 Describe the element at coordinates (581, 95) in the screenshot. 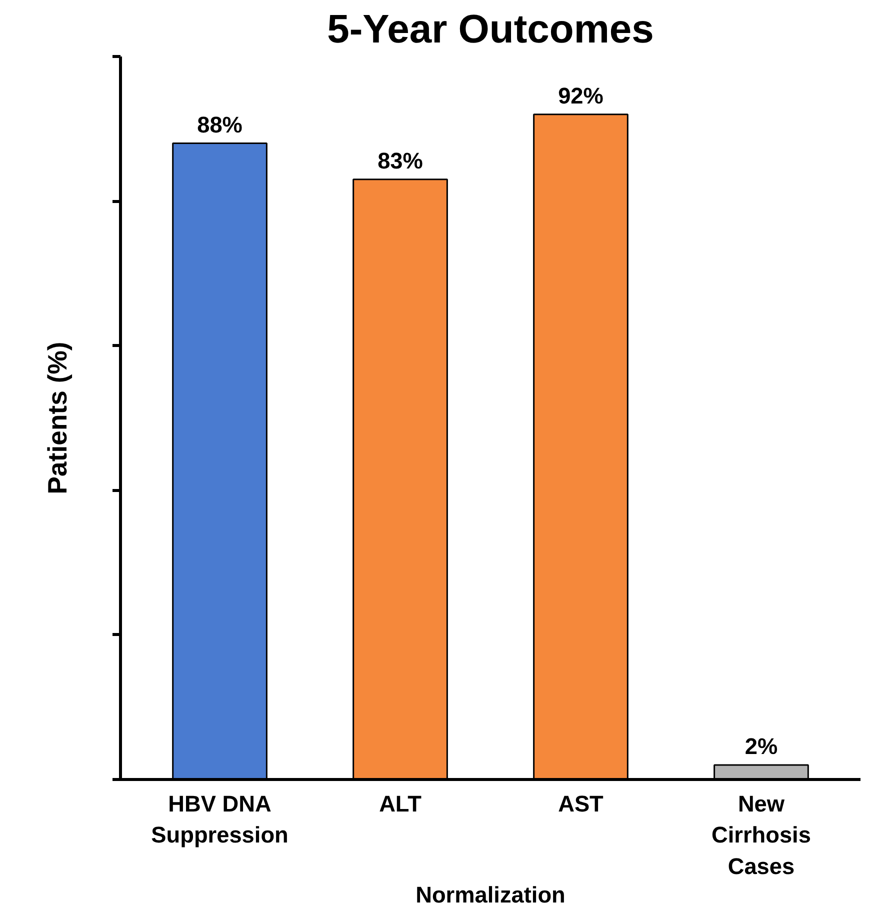

I see `data-label: 92%` at that location.